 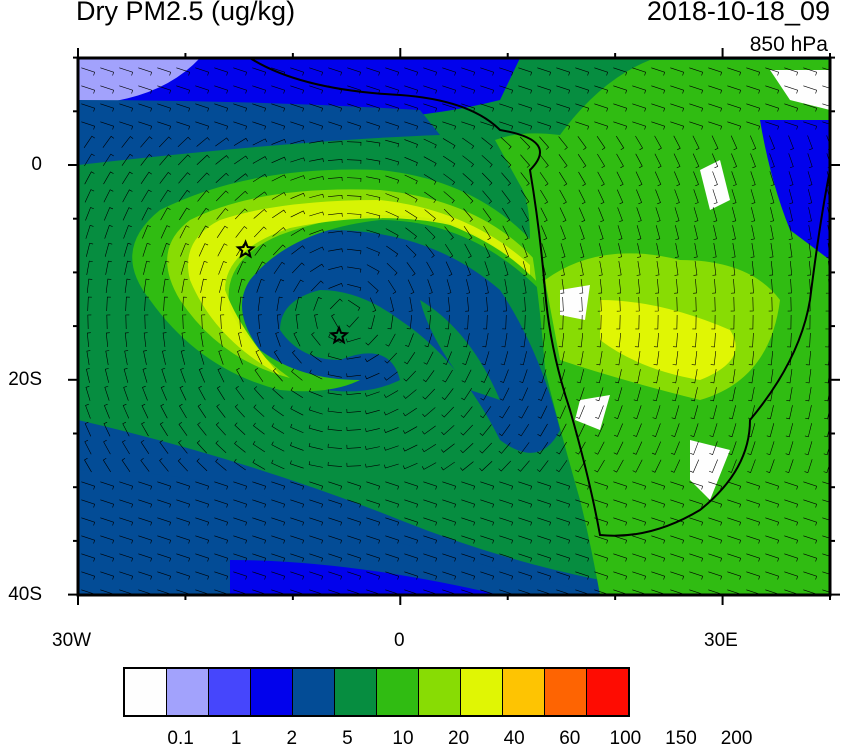 What do you see at coordinates (514, 738) in the screenshot?
I see `colorbar-label: 40` at bounding box center [514, 738].